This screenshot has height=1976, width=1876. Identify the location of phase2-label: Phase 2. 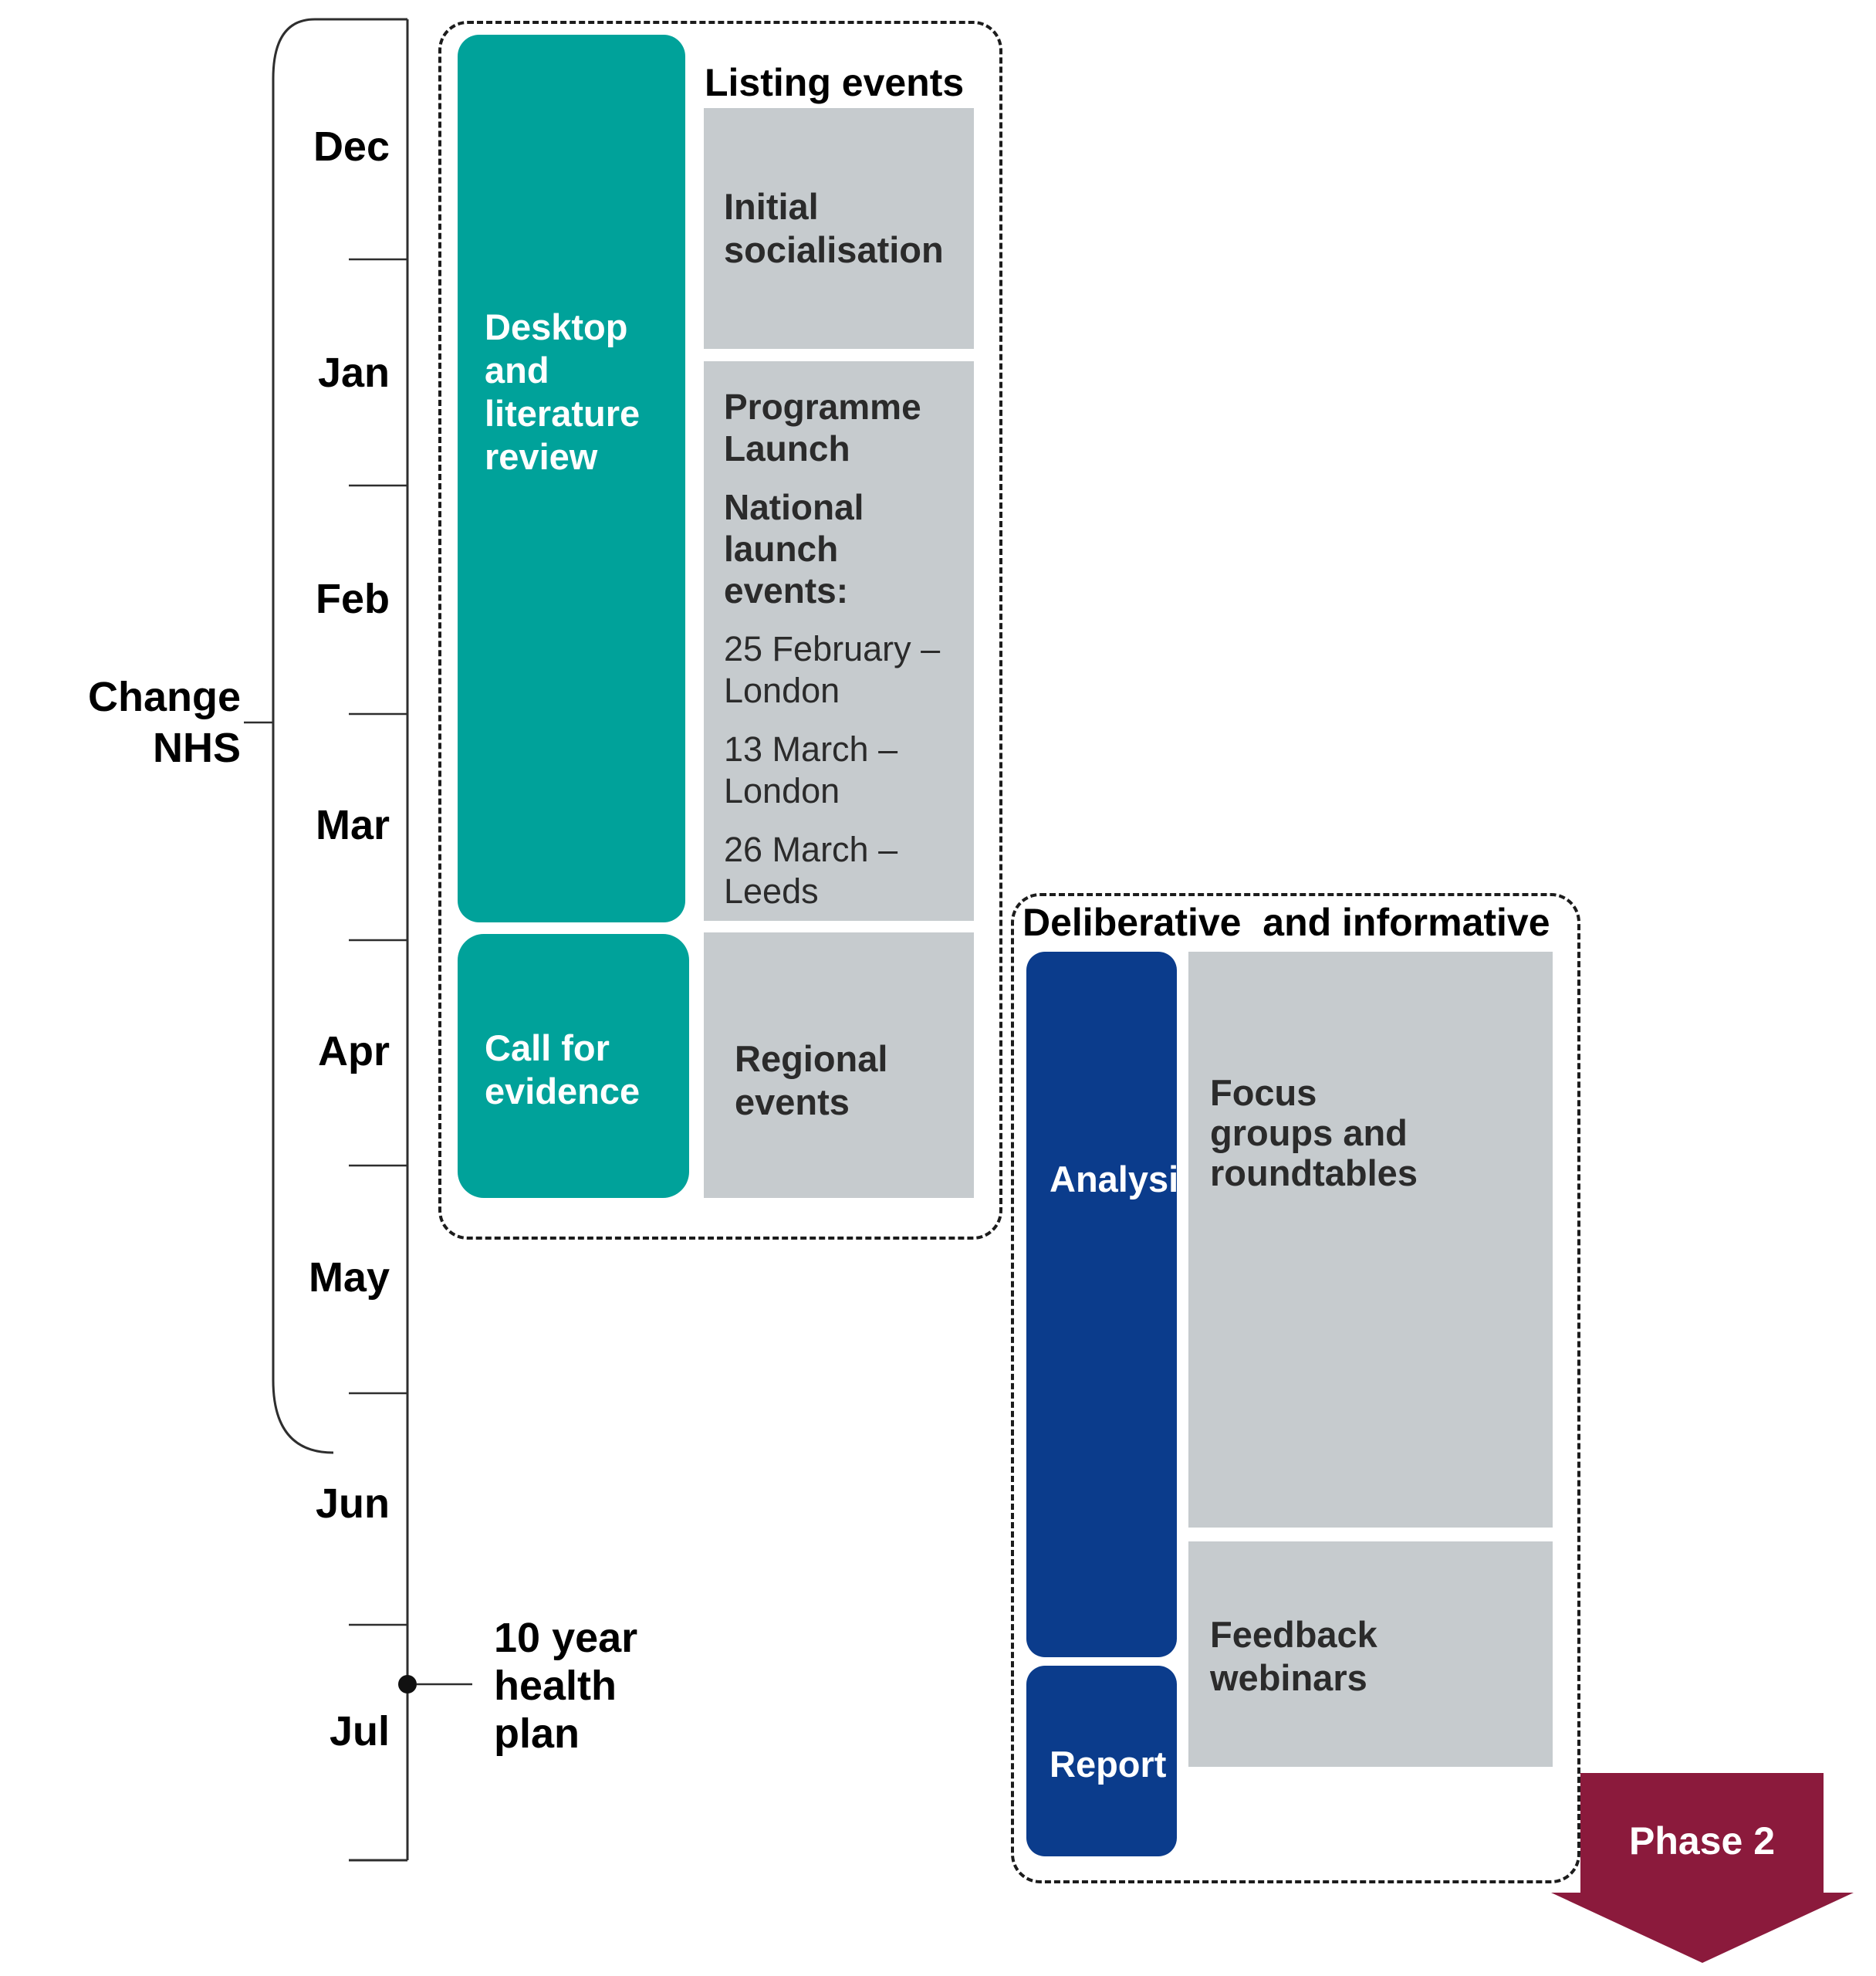
(1701, 1841).